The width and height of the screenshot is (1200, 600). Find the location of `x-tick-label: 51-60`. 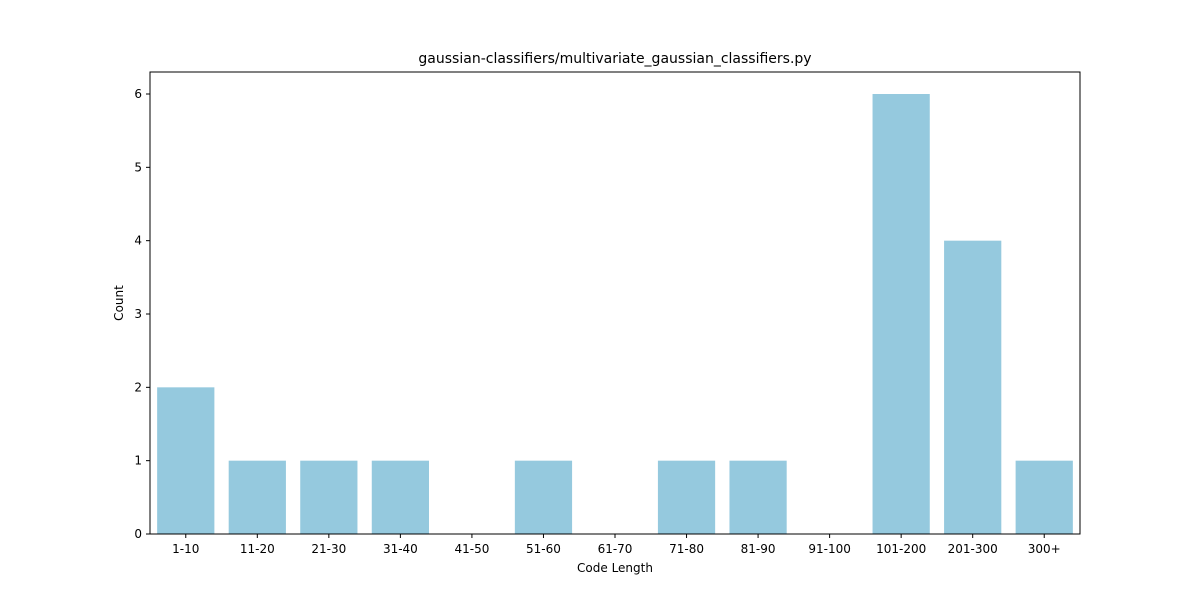

x-tick-label: 51-60 is located at coordinates (543, 549).